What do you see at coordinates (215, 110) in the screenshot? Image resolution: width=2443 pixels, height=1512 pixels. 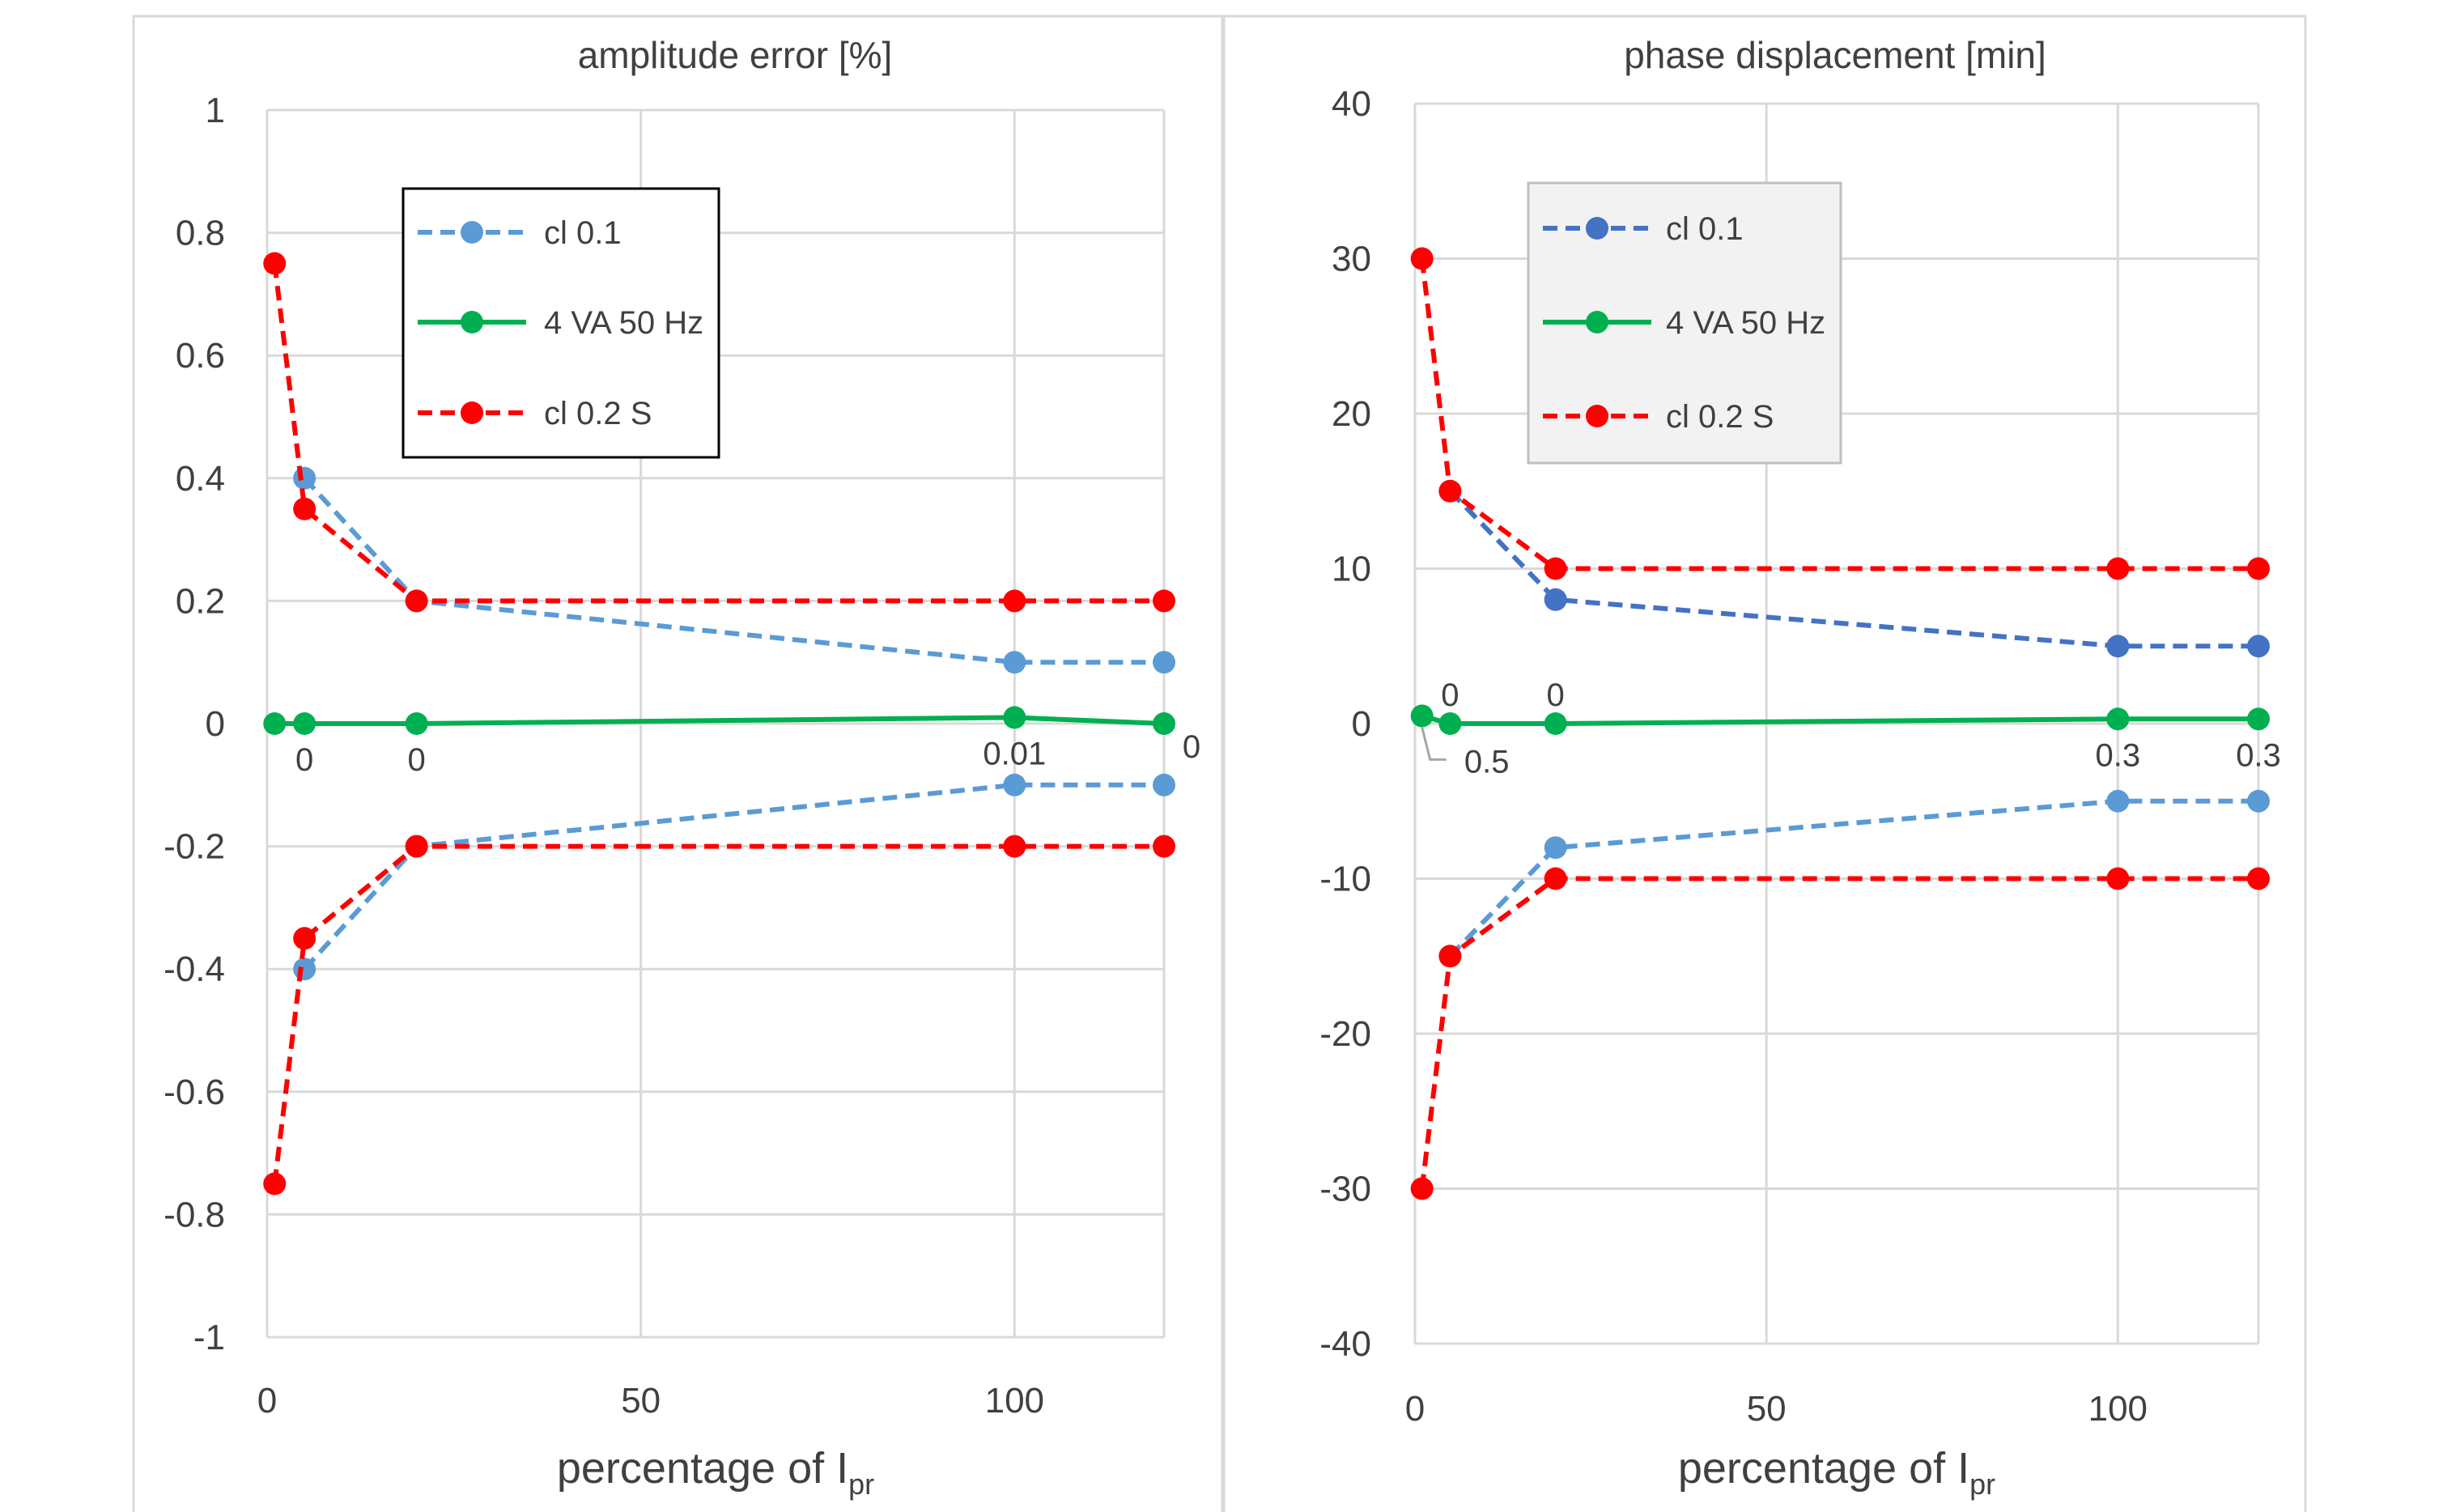 I see `y-tick-label: 1` at bounding box center [215, 110].